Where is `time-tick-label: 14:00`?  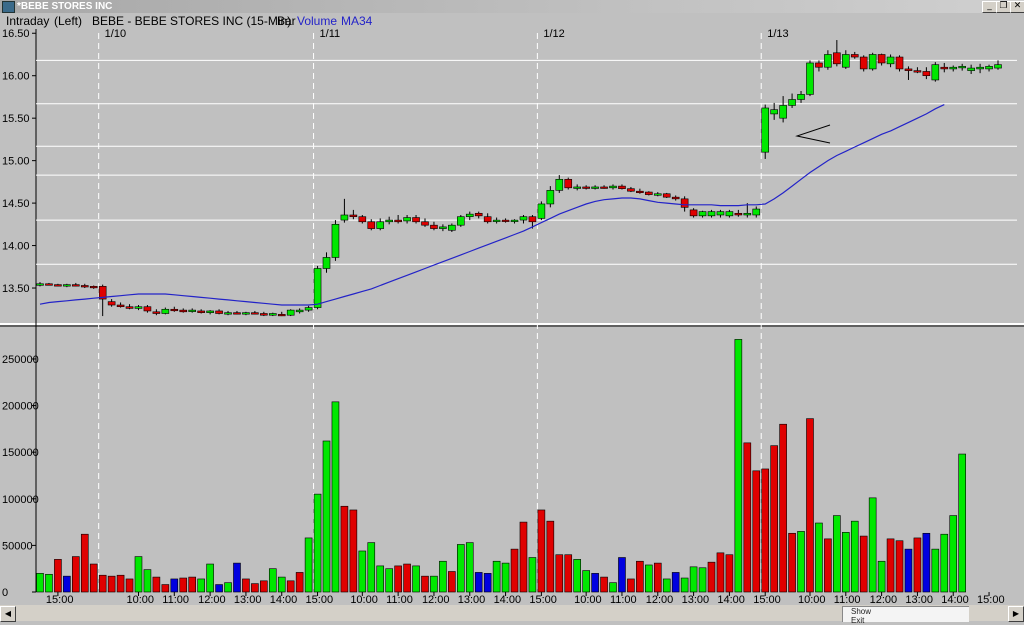 time-tick-label: 14:00 is located at coordinates (731, 599).